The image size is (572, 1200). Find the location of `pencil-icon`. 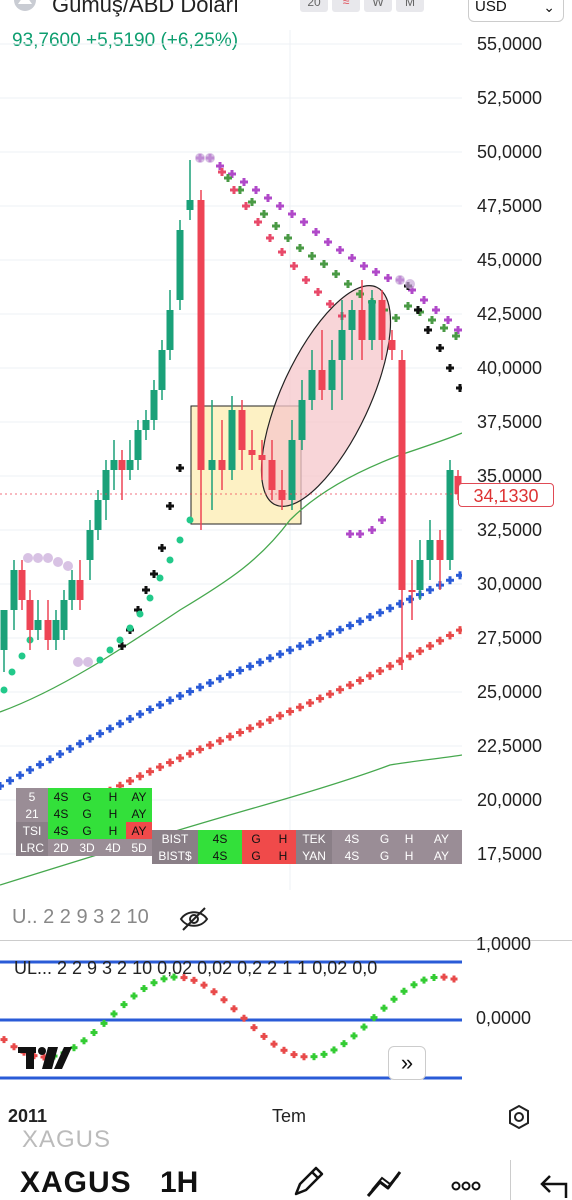

pencil-icon is located at coordinates (308, 1182).